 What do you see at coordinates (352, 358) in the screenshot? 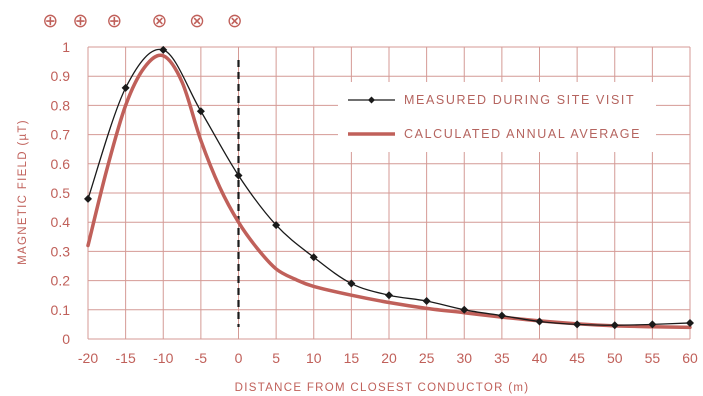
I see `x-tick-label: 15` at bounding box center [352, 358].